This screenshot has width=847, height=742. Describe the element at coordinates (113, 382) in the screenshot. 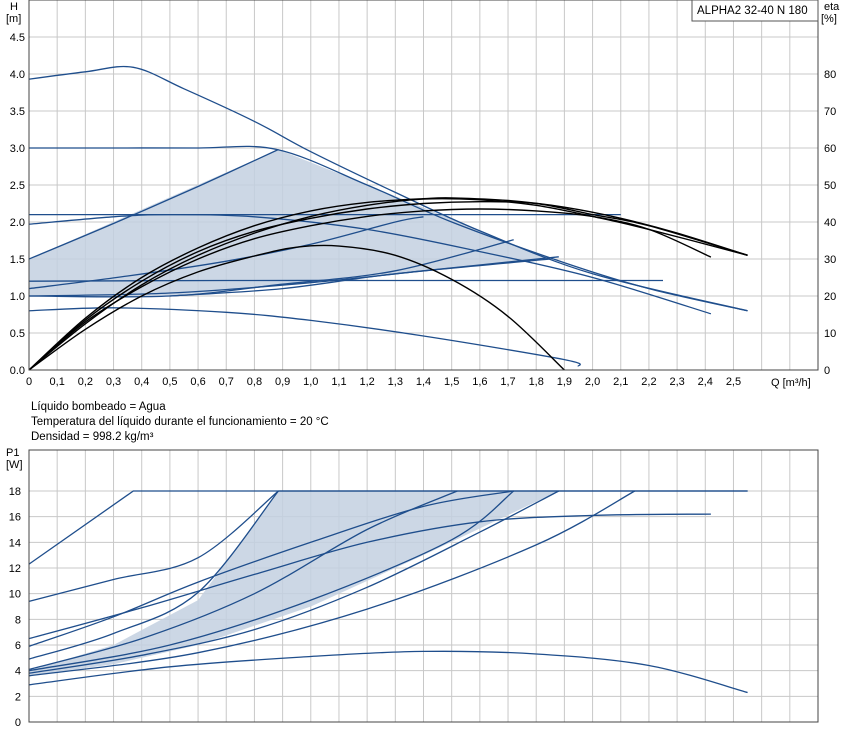

I see `x-tick-label: 0,3` at that location.